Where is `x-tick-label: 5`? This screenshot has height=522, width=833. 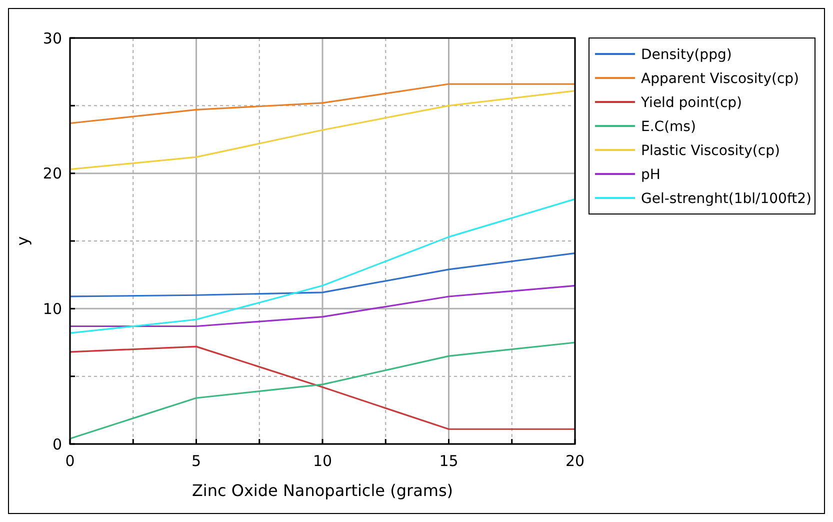
x-tick-label: 5 is located at coordinates (196, 461).